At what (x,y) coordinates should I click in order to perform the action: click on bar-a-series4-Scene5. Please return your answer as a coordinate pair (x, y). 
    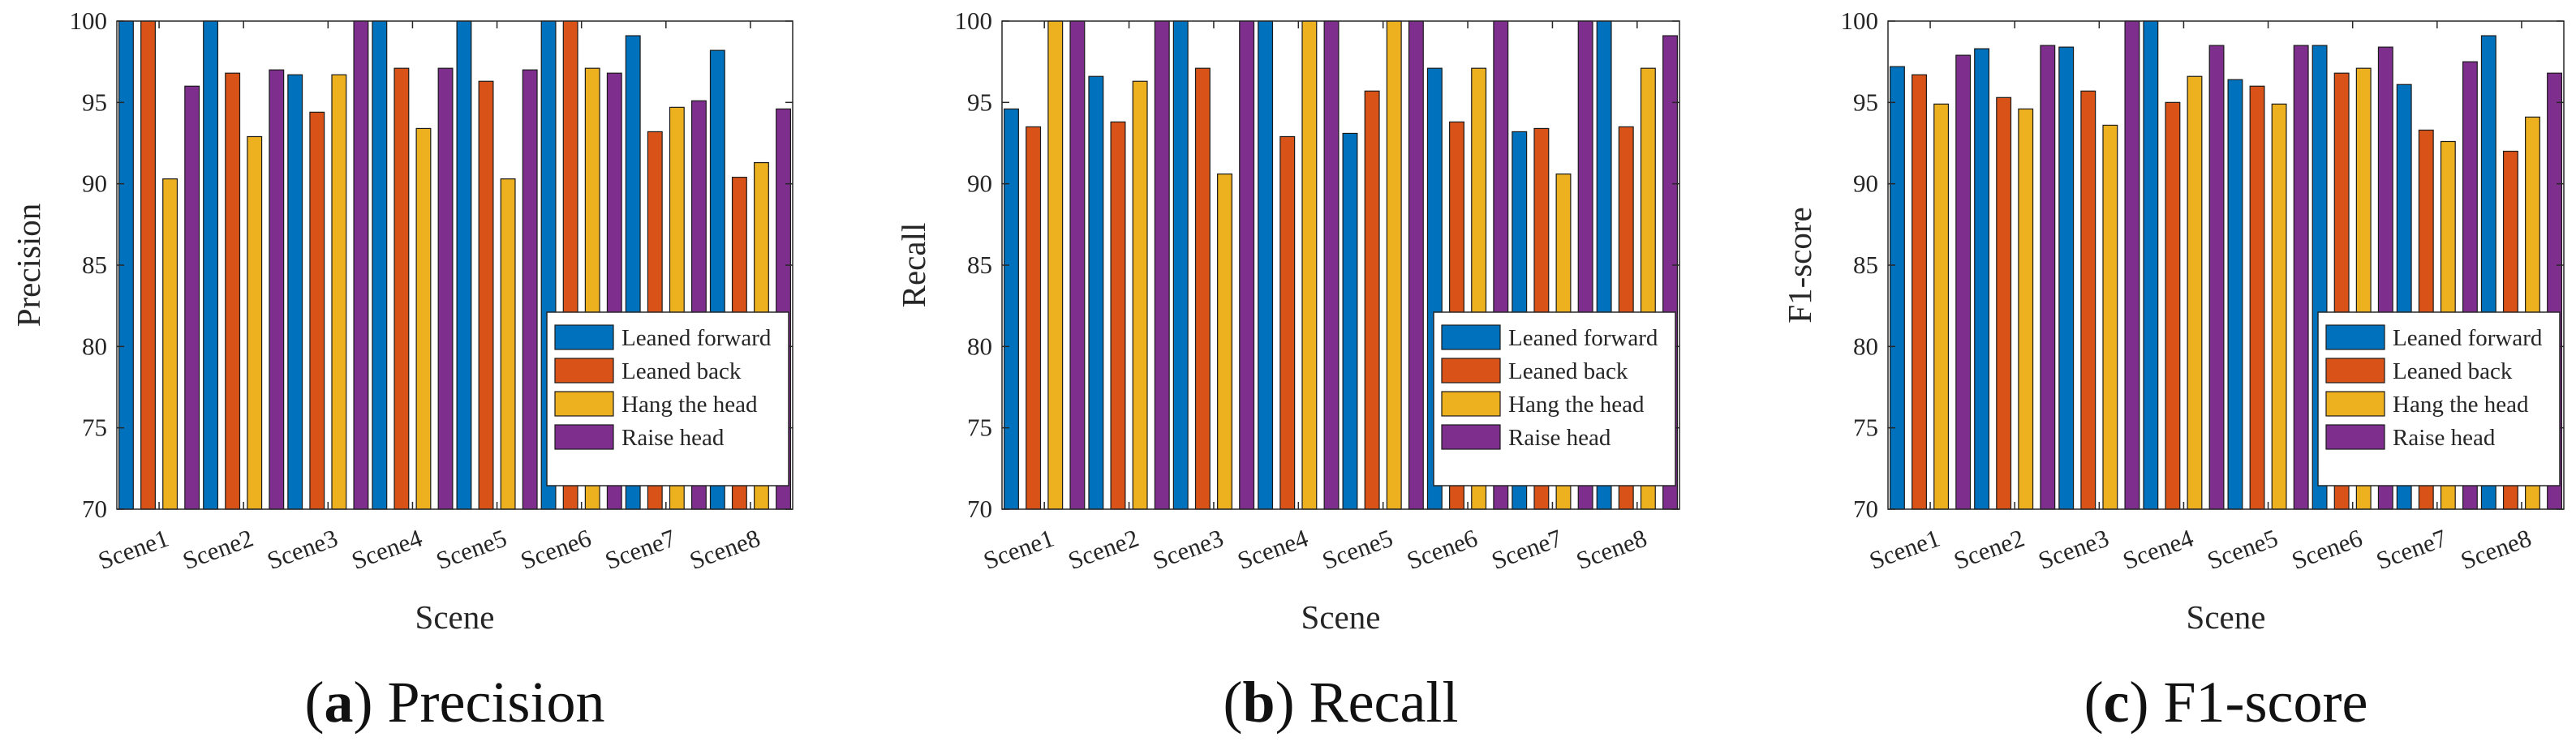
    Looking at the image, I should click on (530, 289).